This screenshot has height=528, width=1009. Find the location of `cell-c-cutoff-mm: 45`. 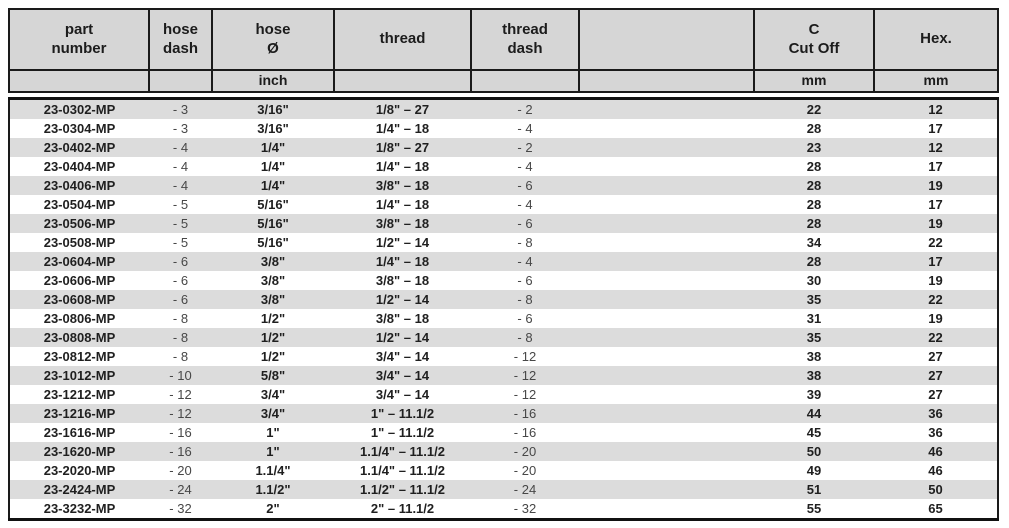

cell-c-cutoff-mm: 45 is located at coordinates (814, 432).